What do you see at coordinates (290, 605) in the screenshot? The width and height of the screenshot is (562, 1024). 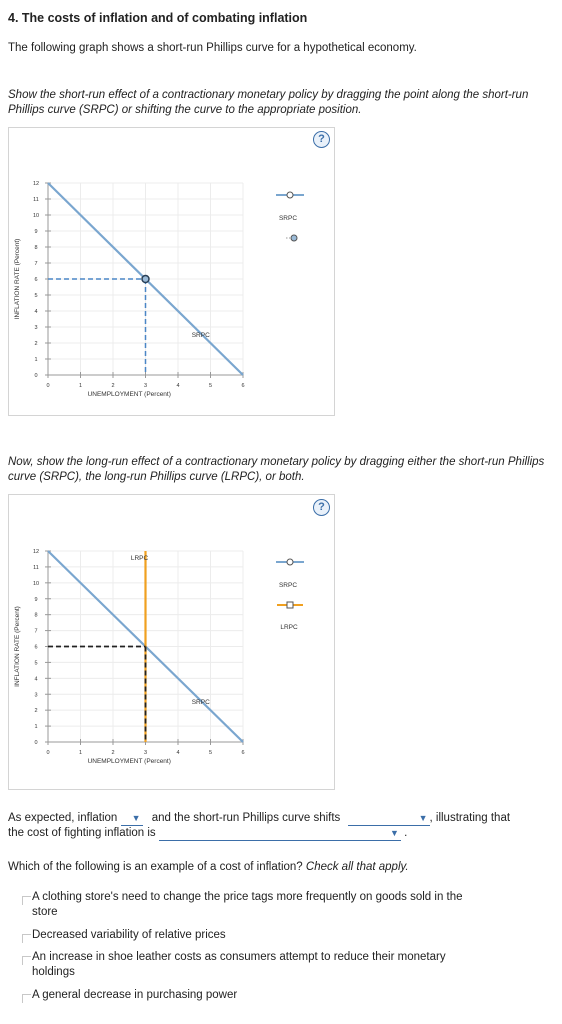 I see `square-handle-icon` at bounding box center [290, 605].